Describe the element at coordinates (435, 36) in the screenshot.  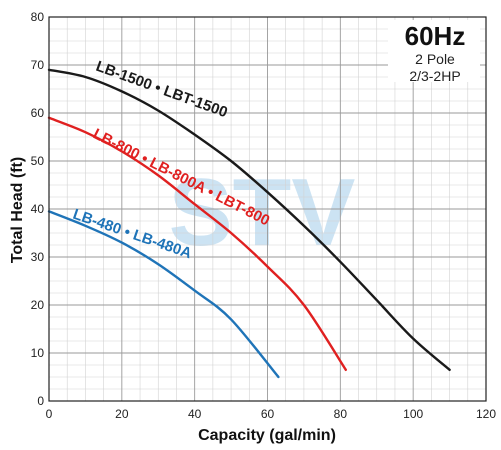
I see `info-box-title: 60Hz` at that location.